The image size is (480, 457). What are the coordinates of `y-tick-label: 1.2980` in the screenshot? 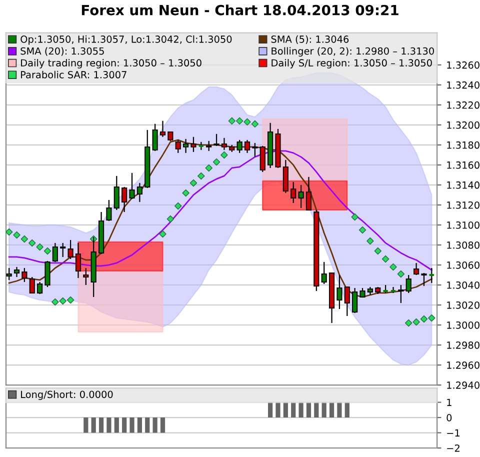 It's located at (463, 345).